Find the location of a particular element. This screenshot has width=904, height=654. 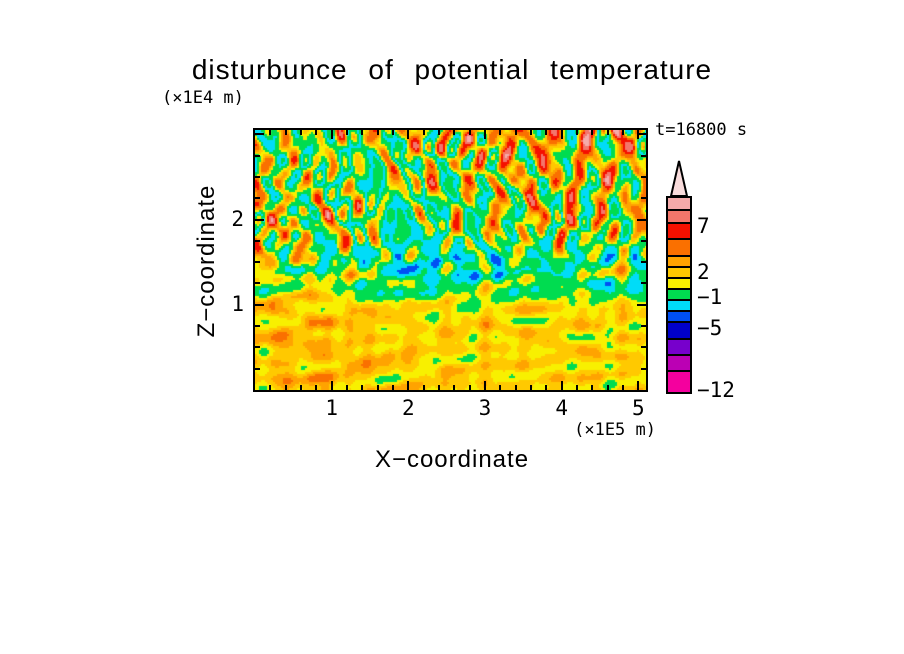

x-axis-unit-label: (×1E5 m) is located at coordinates (615, 430).